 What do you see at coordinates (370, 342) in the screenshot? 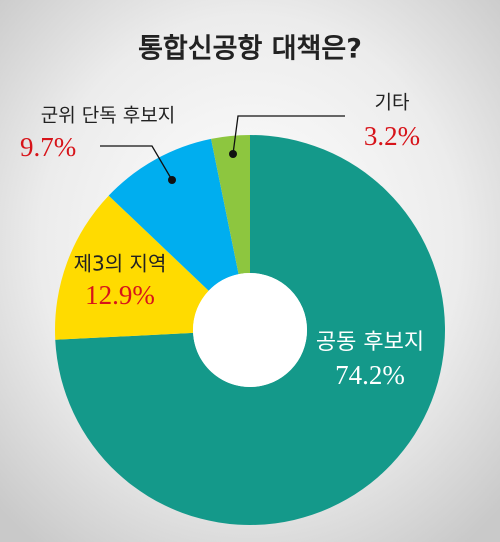
I see `slice-label: 공동 후보지` at bounding box center [370, 342].